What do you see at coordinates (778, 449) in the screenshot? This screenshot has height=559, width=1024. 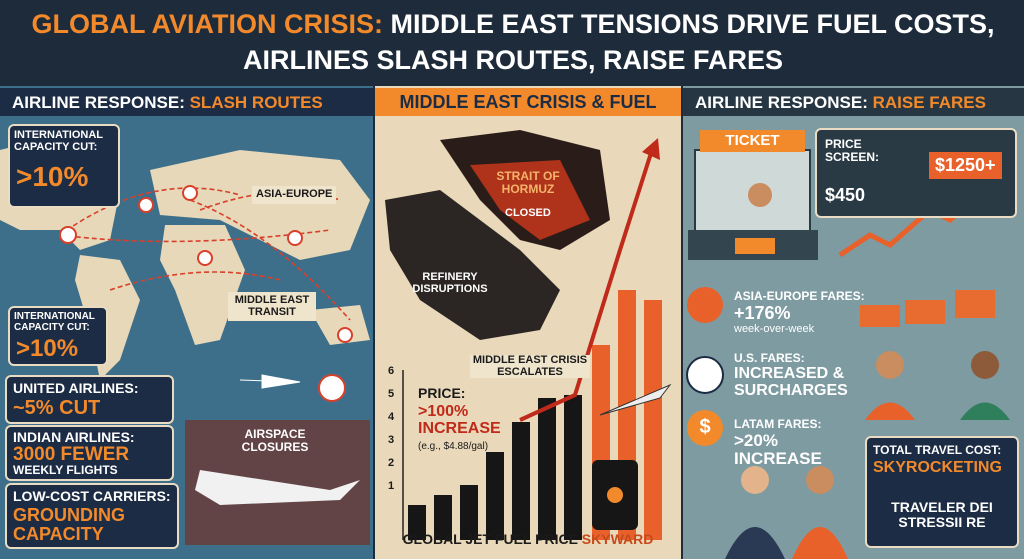 I see `fare-value: >20% INCREASE` at bounding box center [778, 449].